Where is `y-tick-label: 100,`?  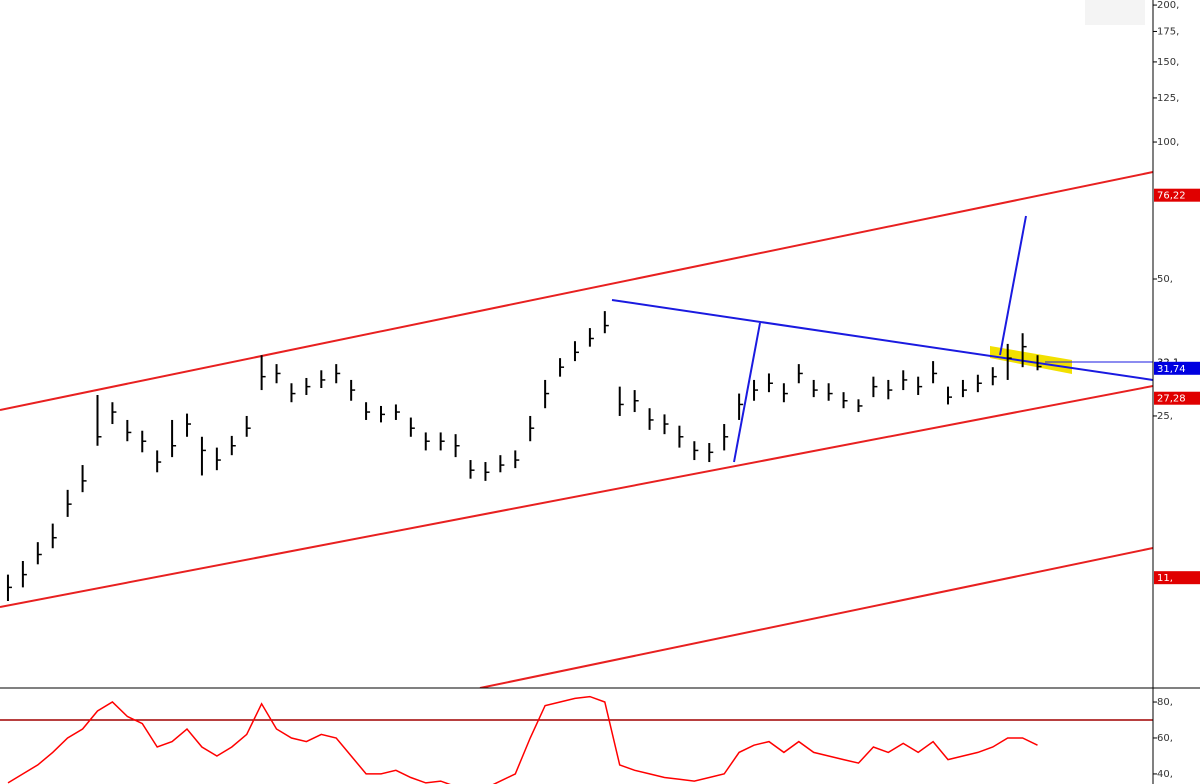
y-tick-label: 100, is located at coordinates (1168, 142).